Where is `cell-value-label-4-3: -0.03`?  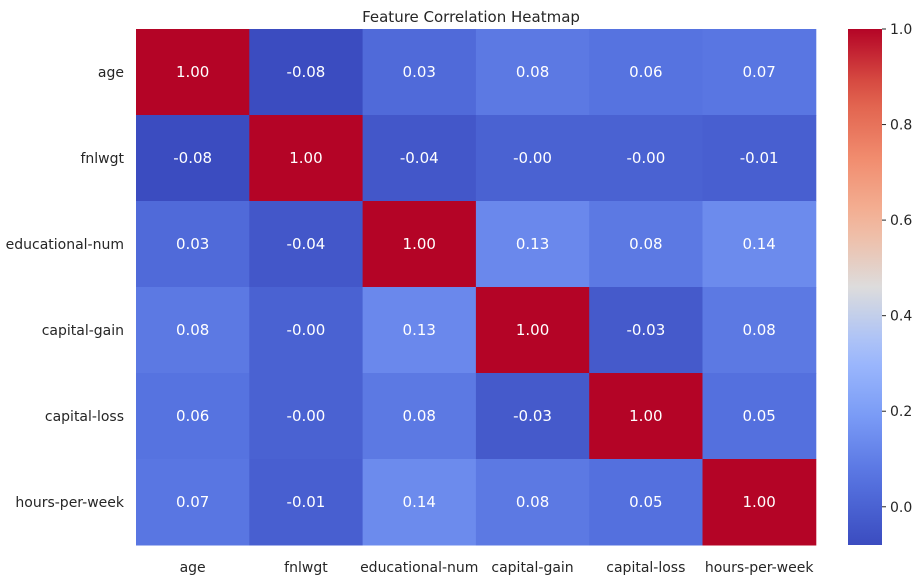
cell-value-label-4-3: -0.03 is located at coordinates (532, 416).